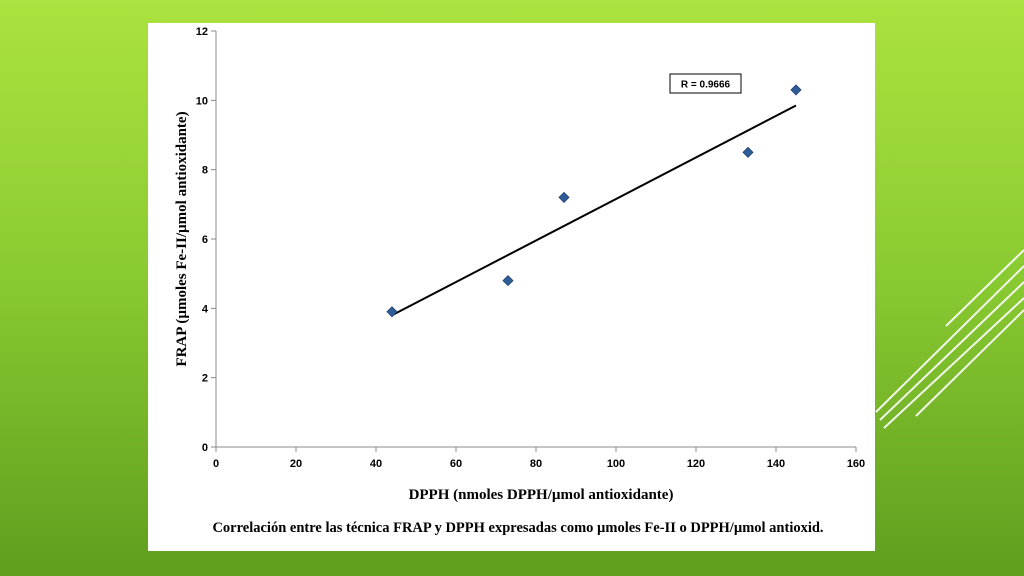 The image size is (1024, 576). What do you see at coordinates (205, 448) in the screenshot?
I see `y-tick-label: 0` at bounding box center [205, 448].